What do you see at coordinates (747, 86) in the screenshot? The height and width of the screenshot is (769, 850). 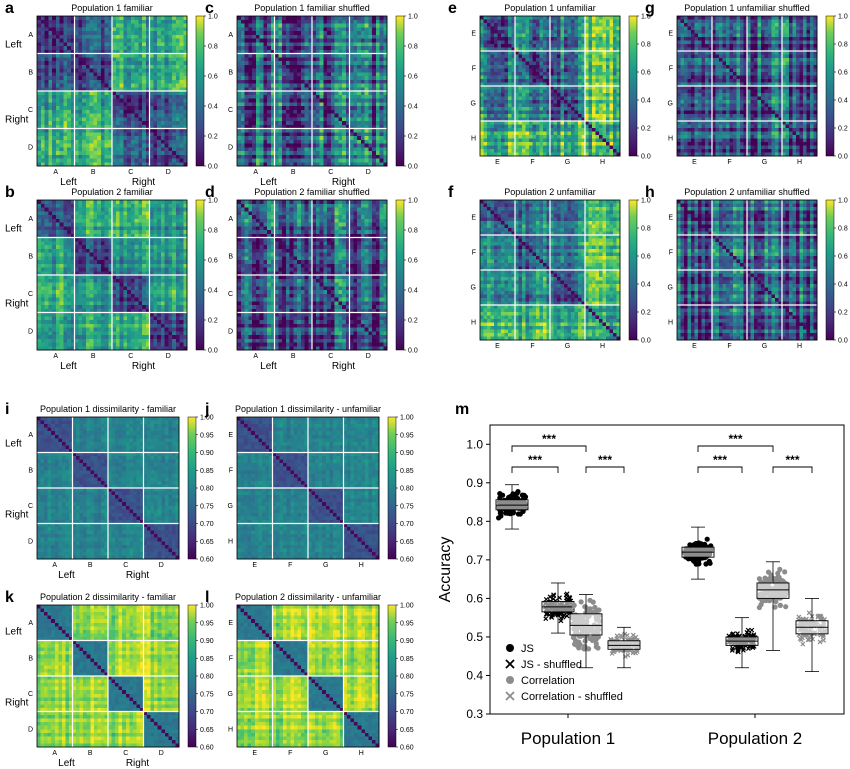 I see `heatmap-cells-g` at bounding box center [747, 86].